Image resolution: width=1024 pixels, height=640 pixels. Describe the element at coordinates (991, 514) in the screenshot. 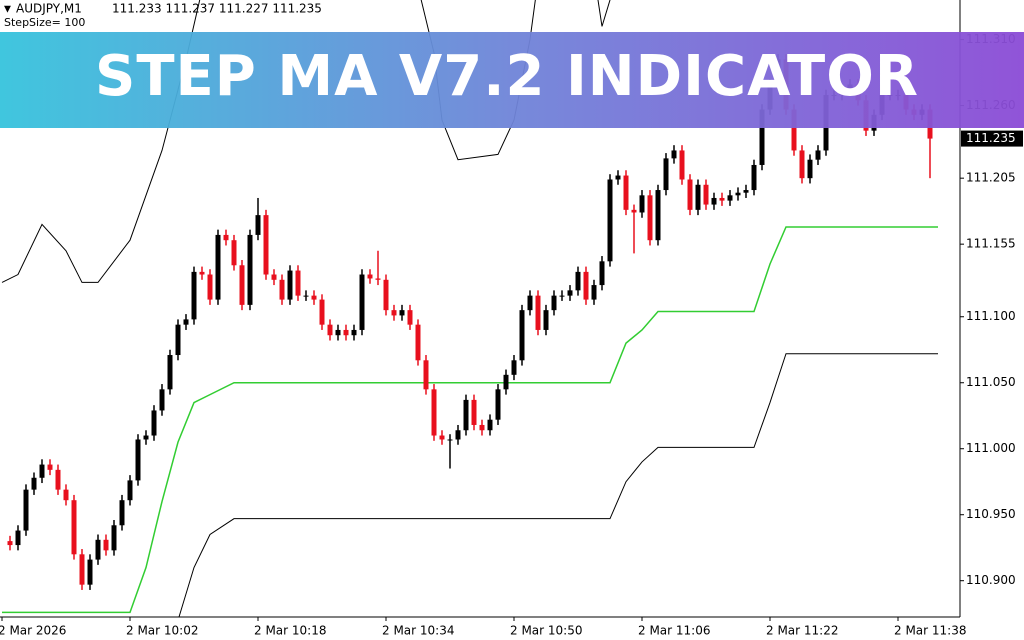

I see `y-tick-label: 110.950` at that location.